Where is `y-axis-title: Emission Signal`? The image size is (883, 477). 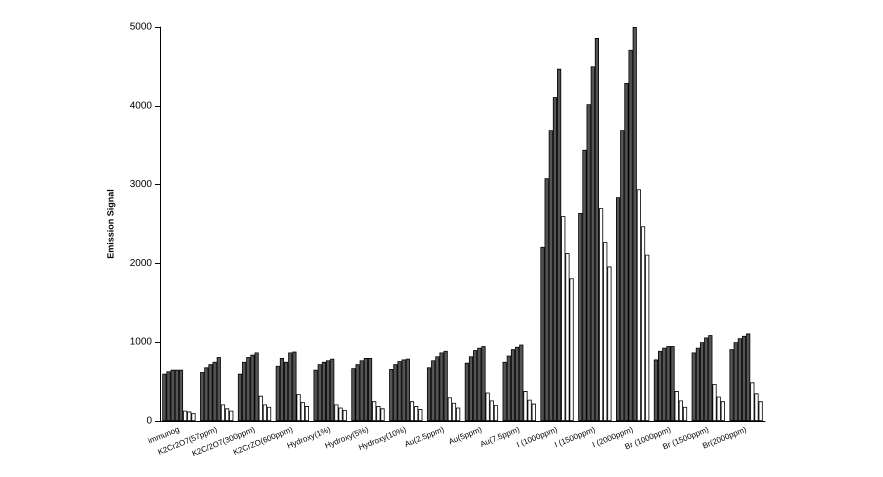
y-axis-title: Emission Signal is located at coordinates (111, 224).